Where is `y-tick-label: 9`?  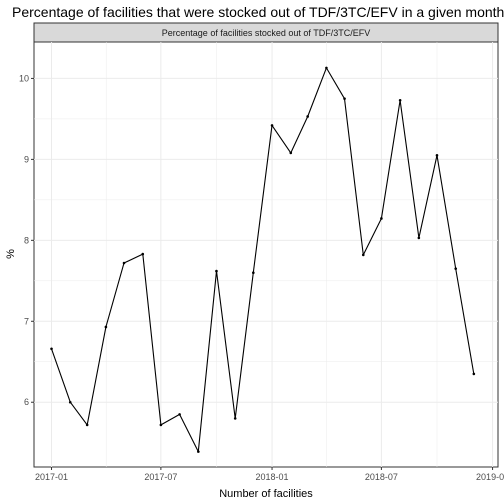
y-tick-label: 9 is located at coordinates (26, 159).